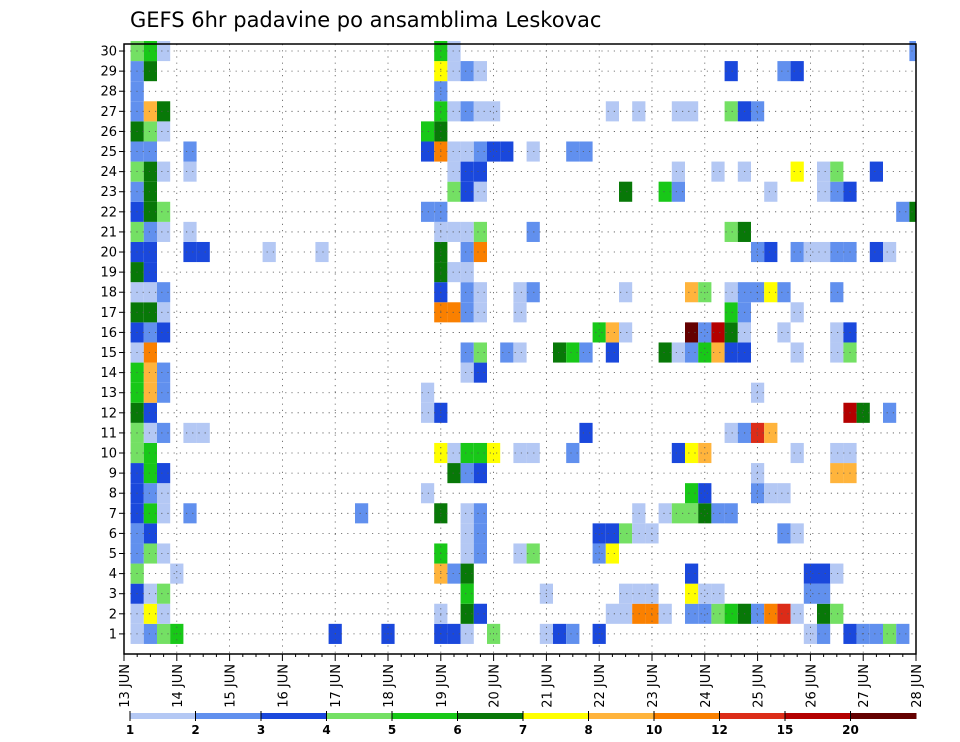 Image resolution: width=960 pixels, height=742 pixels. Describe the element at coordinates (113, 574) in the screenshot. I see `y-tick-label: 4` at that location.